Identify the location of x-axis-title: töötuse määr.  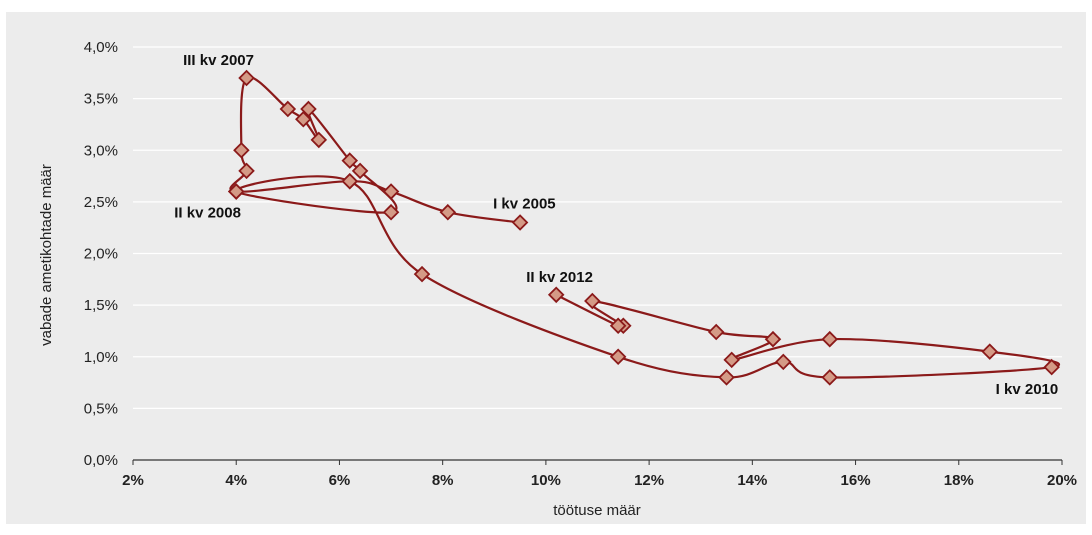
(597, 510).